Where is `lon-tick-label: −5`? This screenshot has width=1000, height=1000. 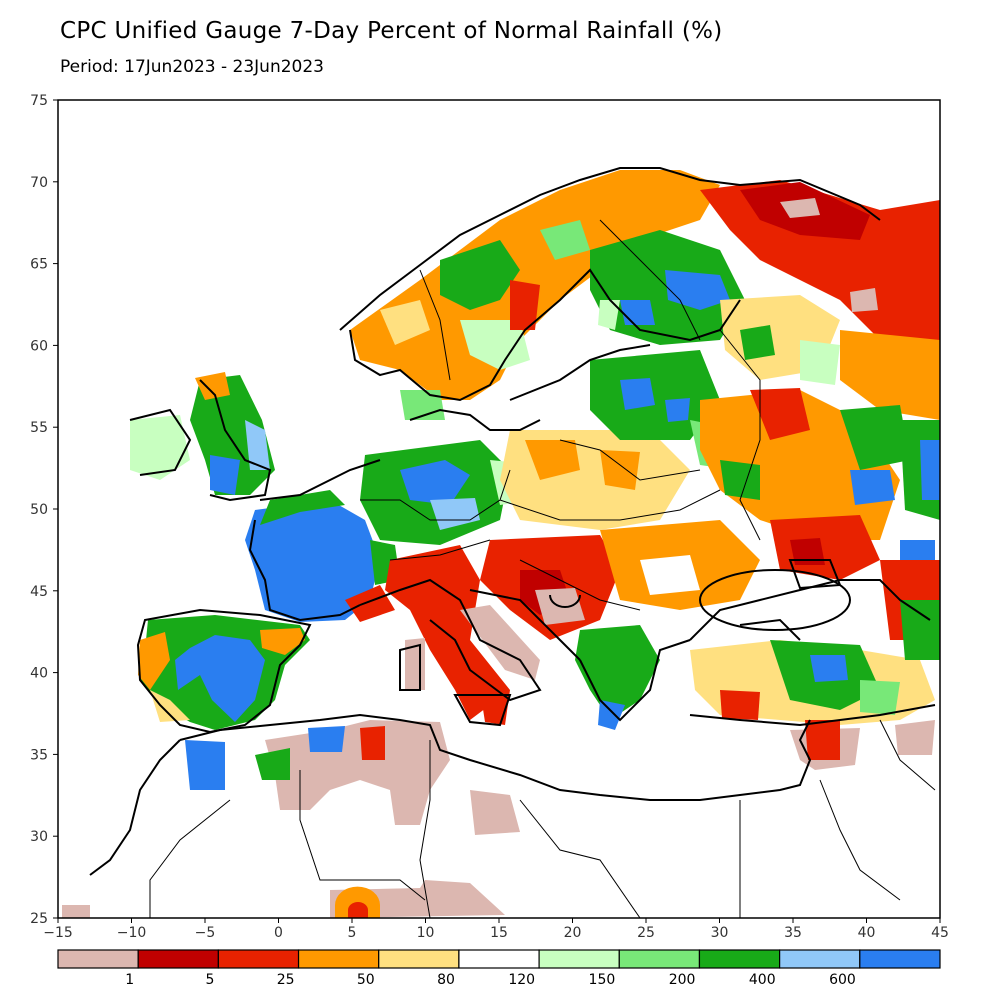 lon-tick-label: −5 is located at coordinates (205, 933).